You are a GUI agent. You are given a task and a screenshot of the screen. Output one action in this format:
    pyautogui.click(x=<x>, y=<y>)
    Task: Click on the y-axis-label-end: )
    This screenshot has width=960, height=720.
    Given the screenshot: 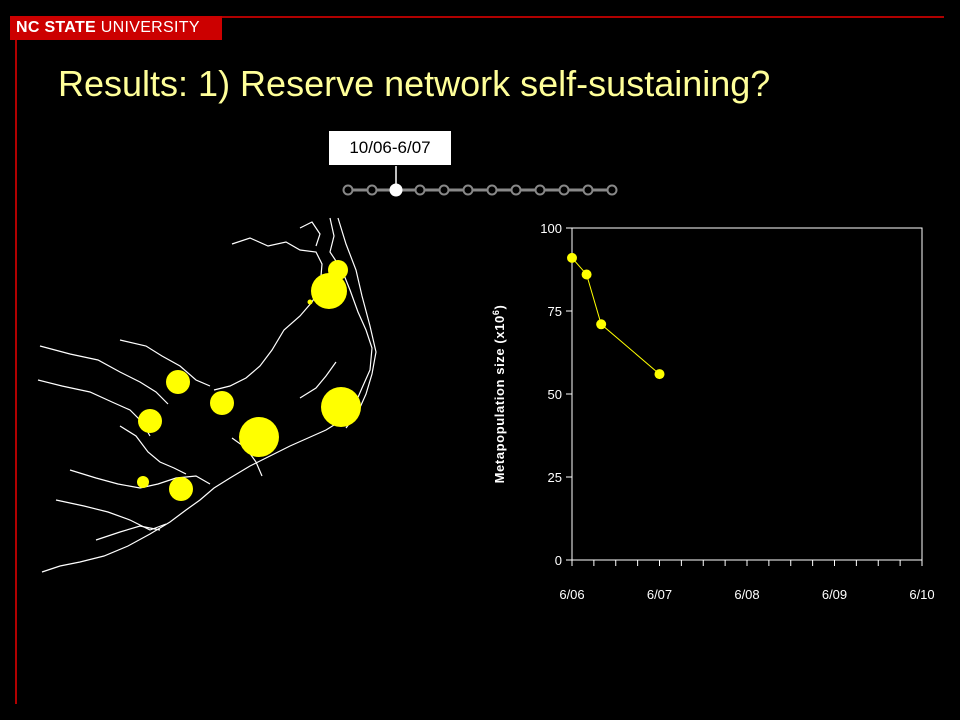 What is the action you would take?
    pyautogui.click(x=499, y=307)
    